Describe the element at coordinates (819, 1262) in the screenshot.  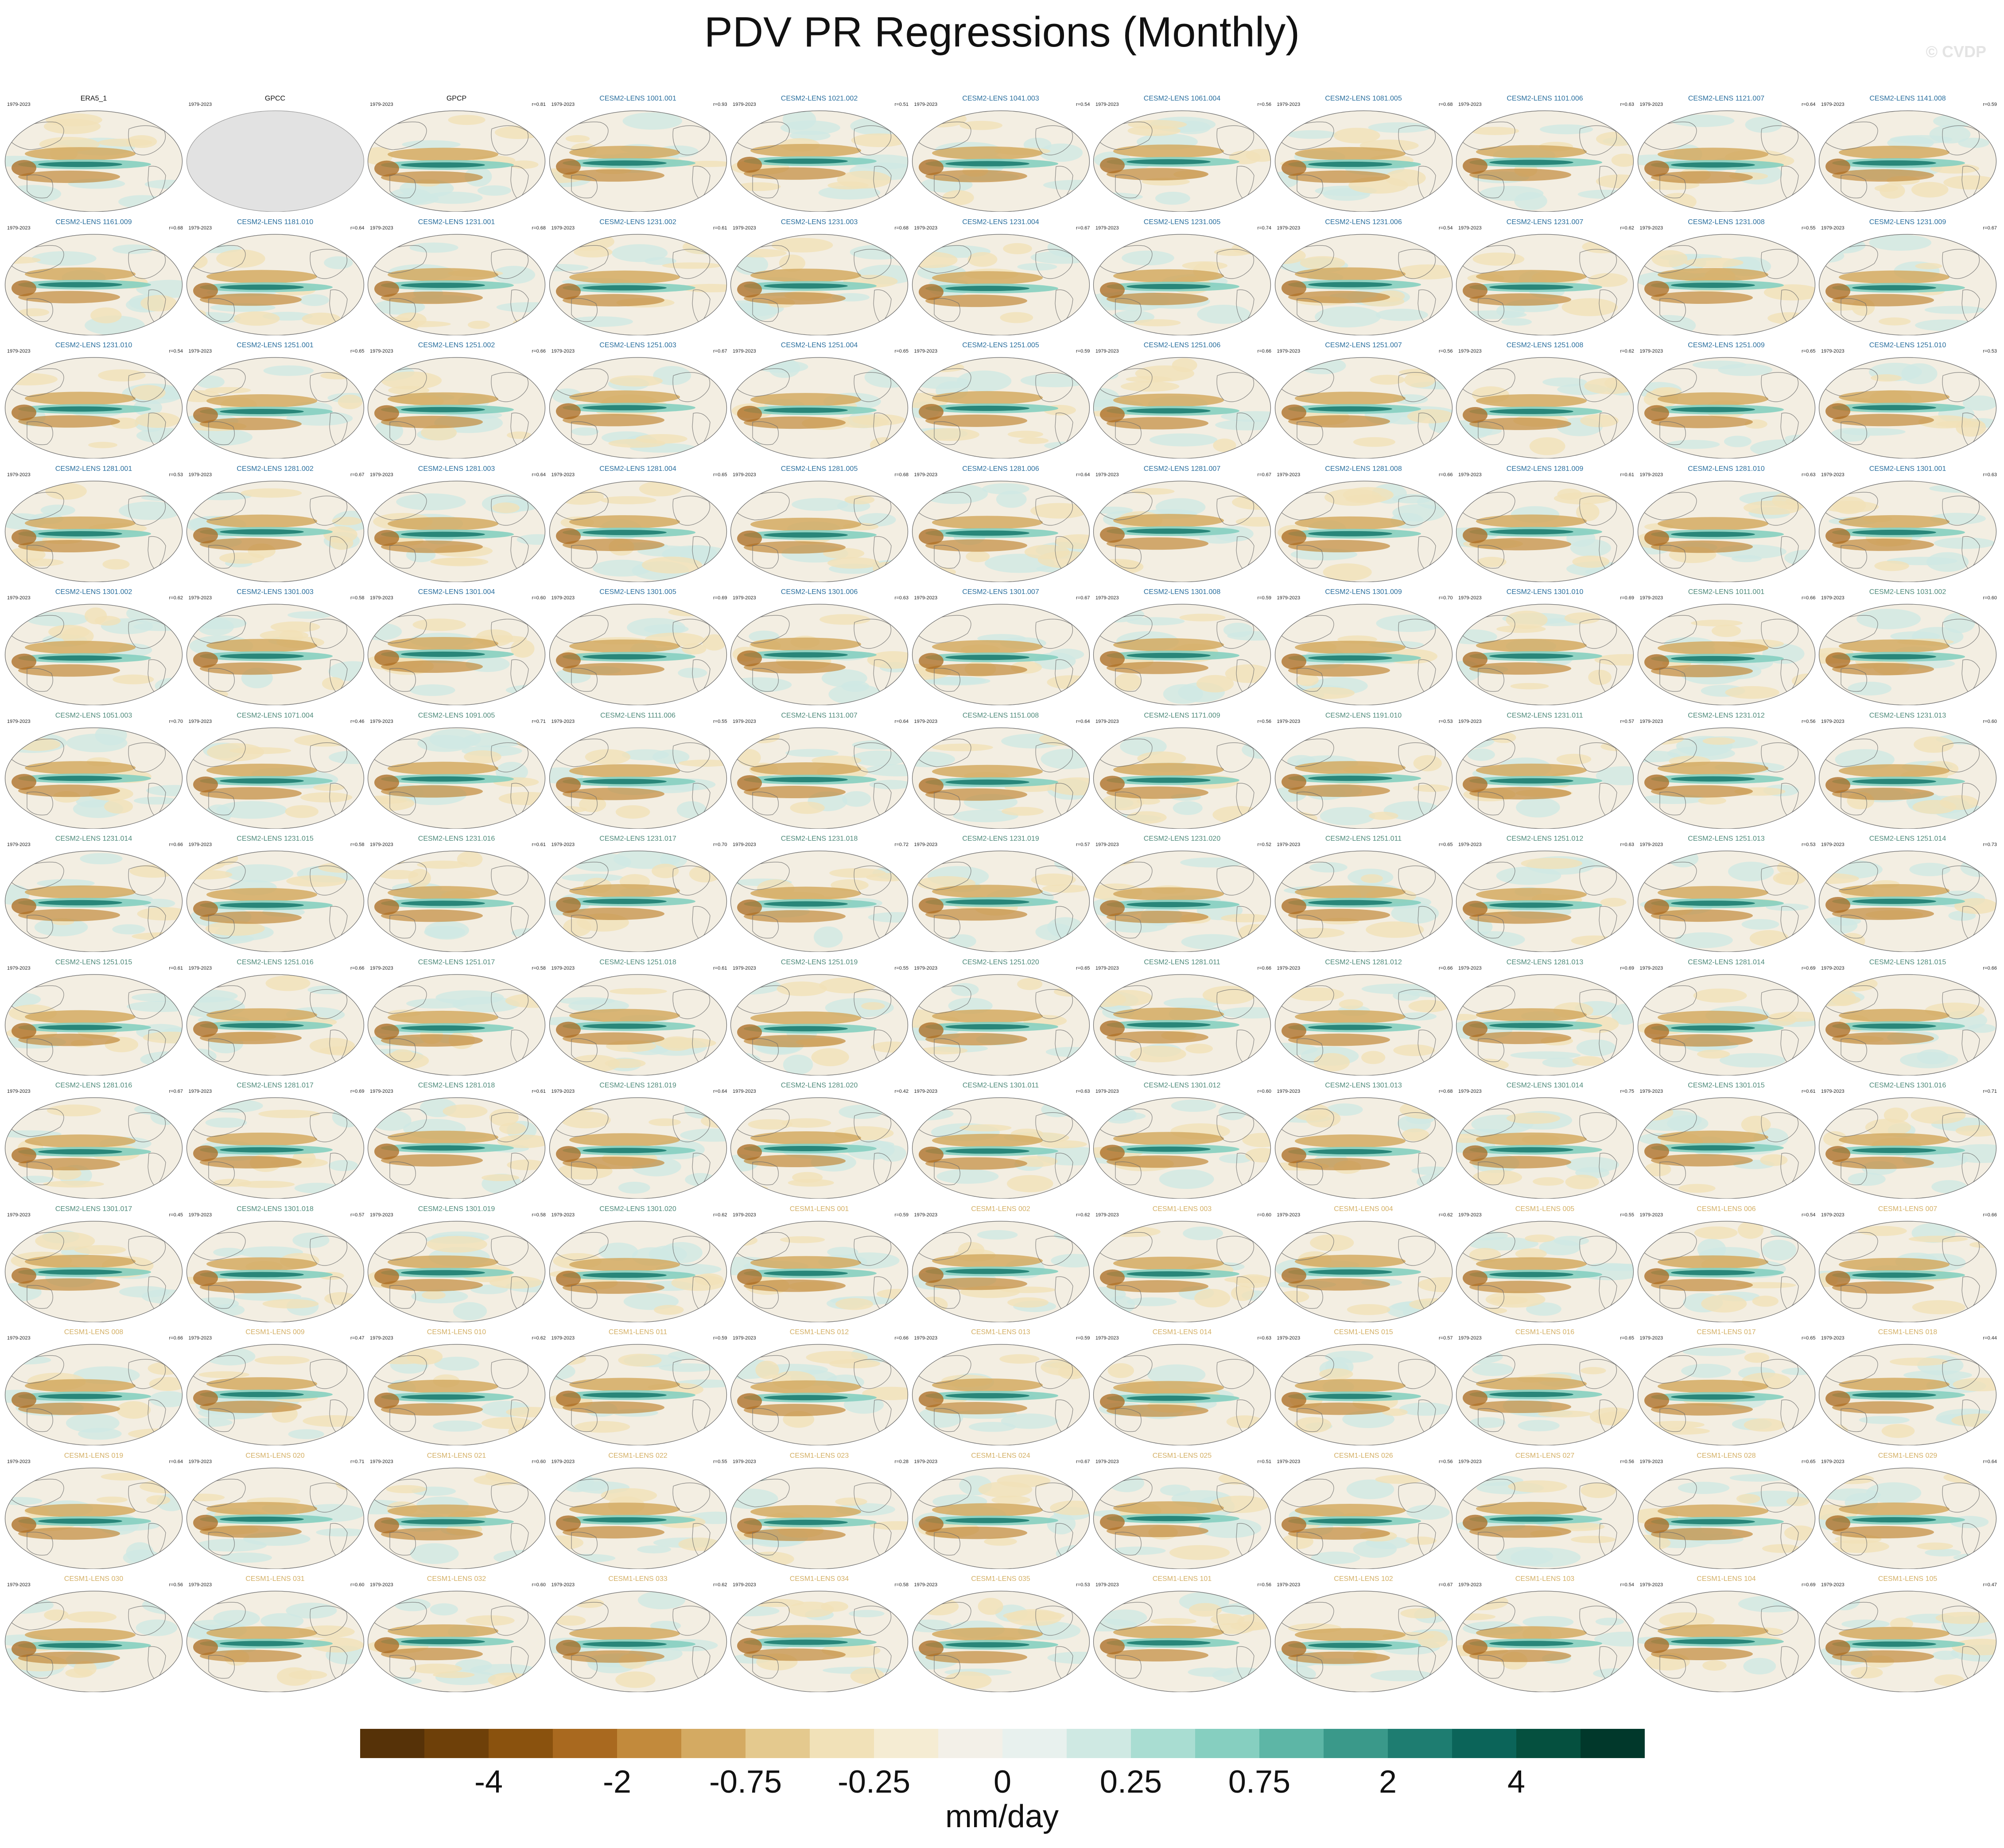
I see `map-panel: 1979-2023 CESM1-LENS 001 r=0.59` at that location.